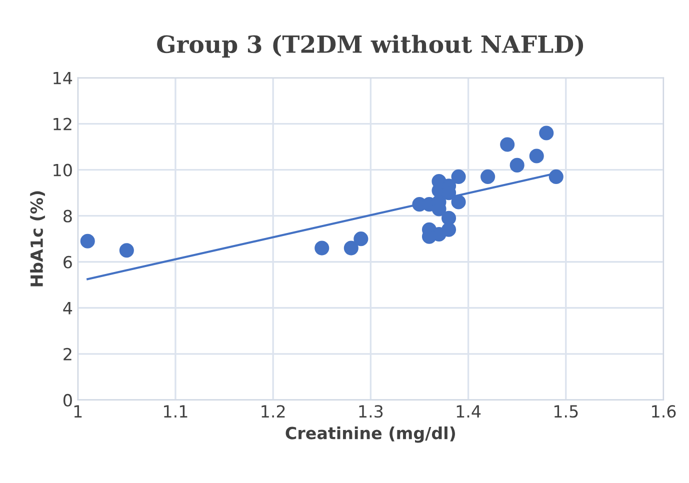 This screenshot has height=483, width=689. Describe the element at coordinates (37, 238) in the screenshot. I see `y-axis-title: HbA1c (%)` at that location.